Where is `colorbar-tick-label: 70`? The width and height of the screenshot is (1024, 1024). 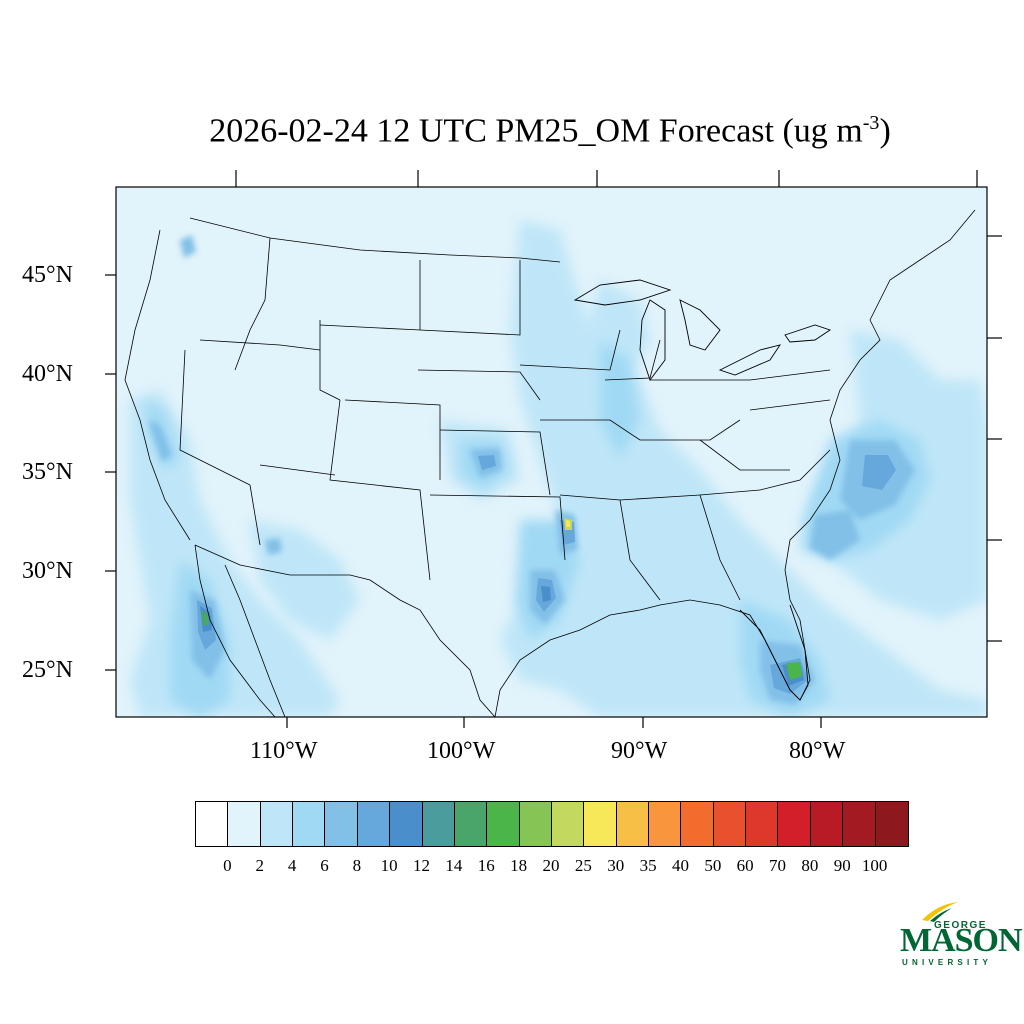 colorbar-tick-label: 70 is located at coordinates (778, 865).